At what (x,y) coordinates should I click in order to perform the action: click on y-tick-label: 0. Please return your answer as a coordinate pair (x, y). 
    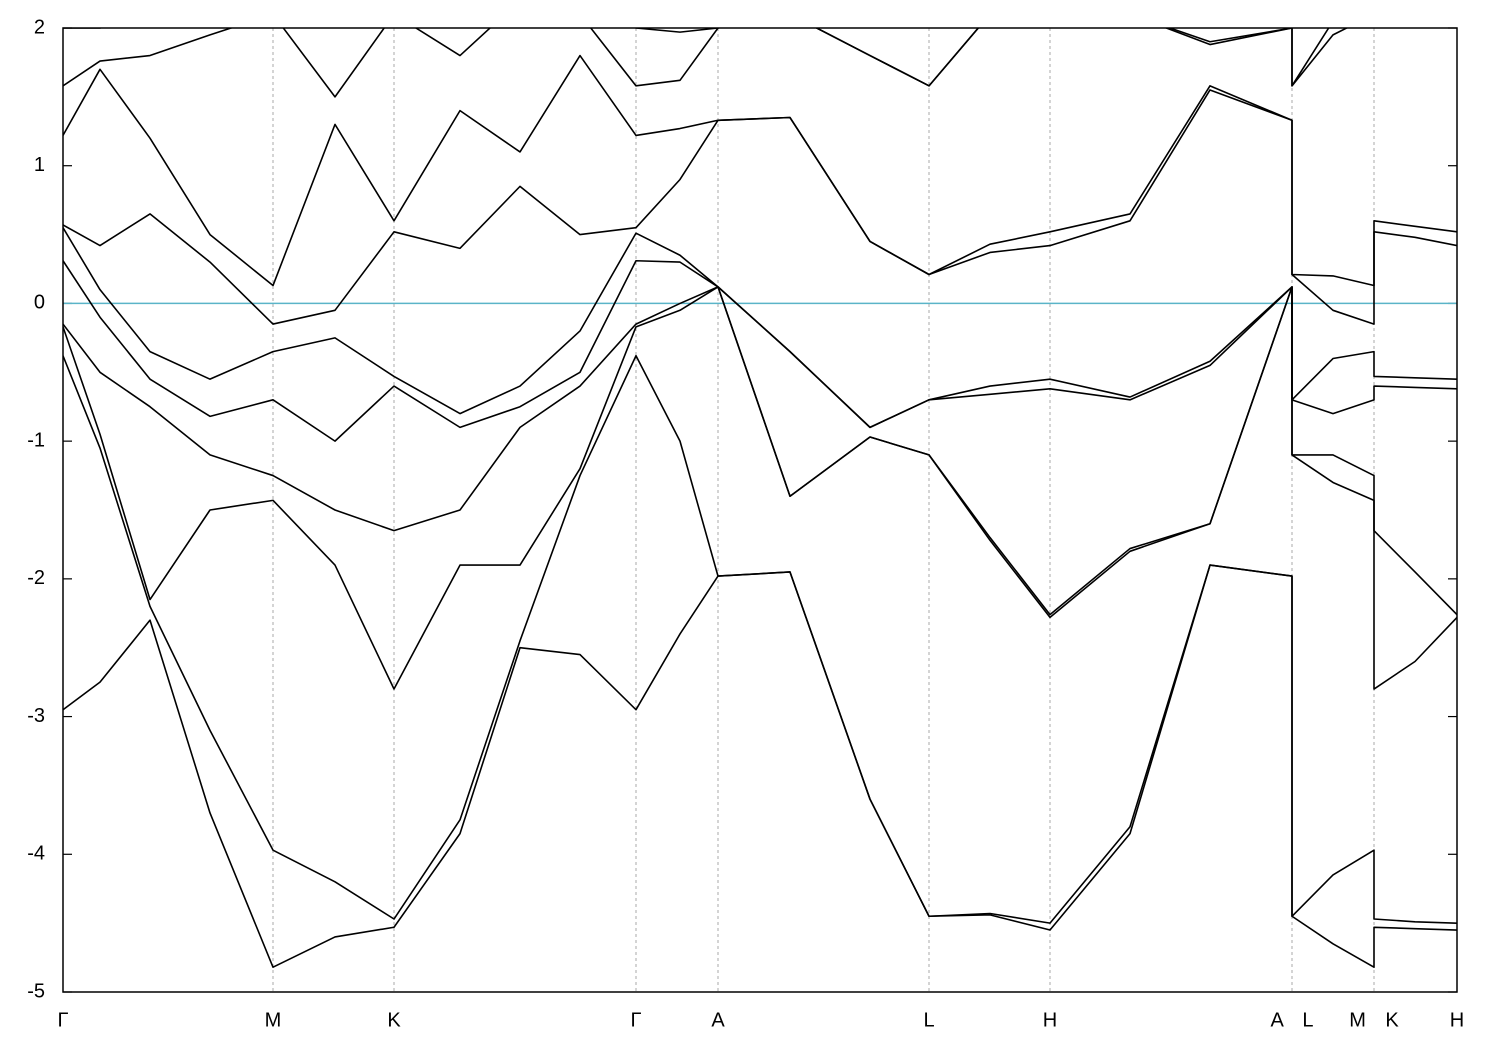
    Looking at the image, I should click on (39, 303).